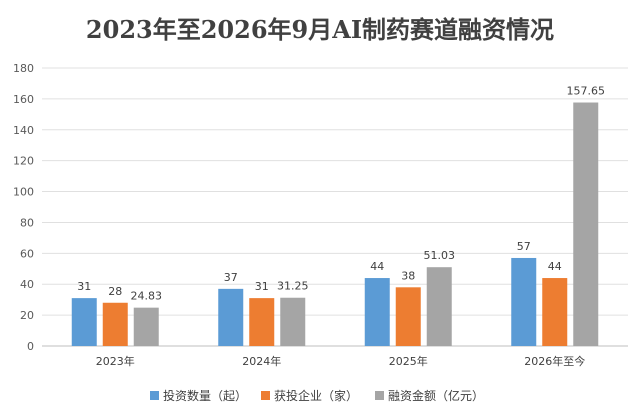 The width and height of the screenshot is (640, 419). Describe the element at coordinates (524, 246) in the screenshot. I see `data-label: 57` at that location.